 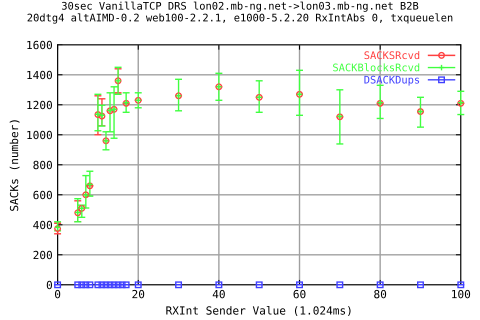 What do you see at coordinates (42, 255) in the screenshot?
I see `y-tick-label: 200` at bounding box center [42, 255].